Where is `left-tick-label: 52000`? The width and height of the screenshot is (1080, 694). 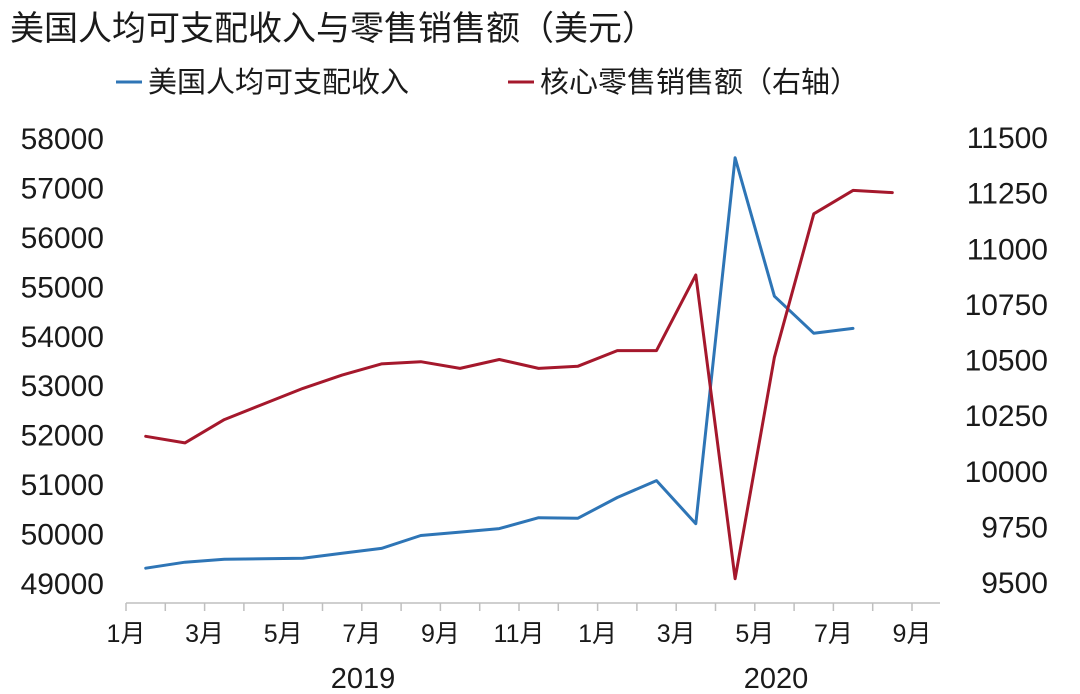 left-tick-label: 52000 is located at coordinates (62, 436).